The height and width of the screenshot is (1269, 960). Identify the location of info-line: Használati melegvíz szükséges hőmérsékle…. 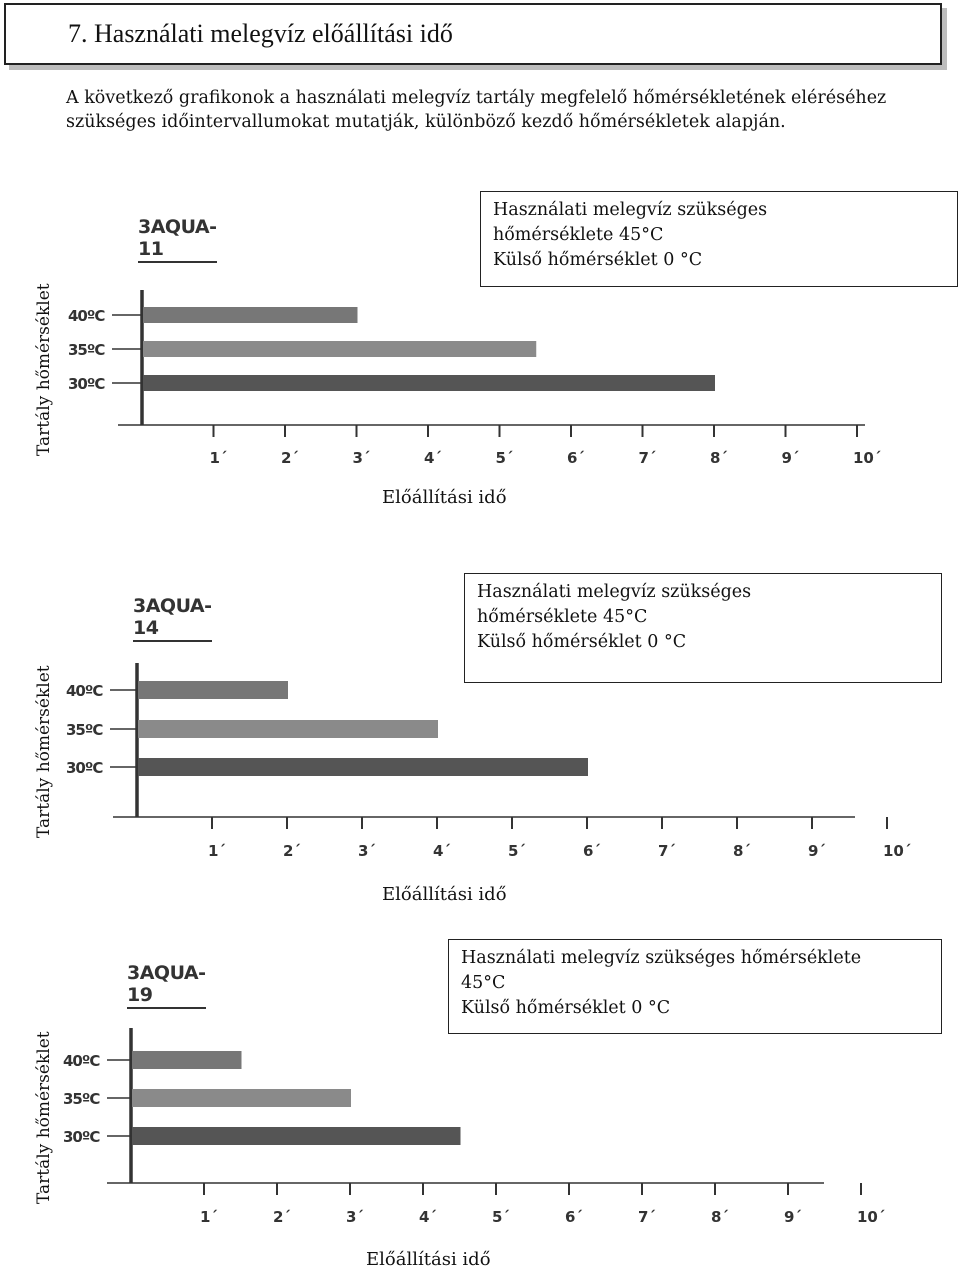
(661, 958).